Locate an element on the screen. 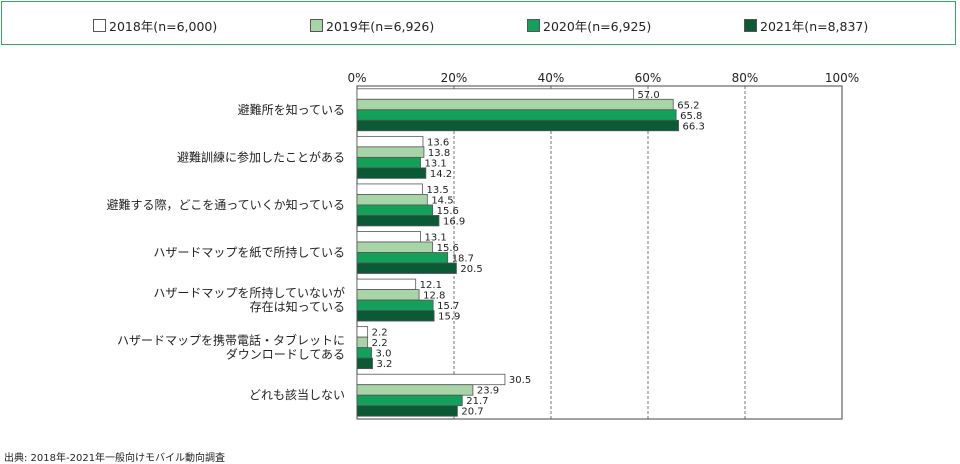  category-label-line: ハザードマップを紙で所持している is located at coordinates (249, 252).